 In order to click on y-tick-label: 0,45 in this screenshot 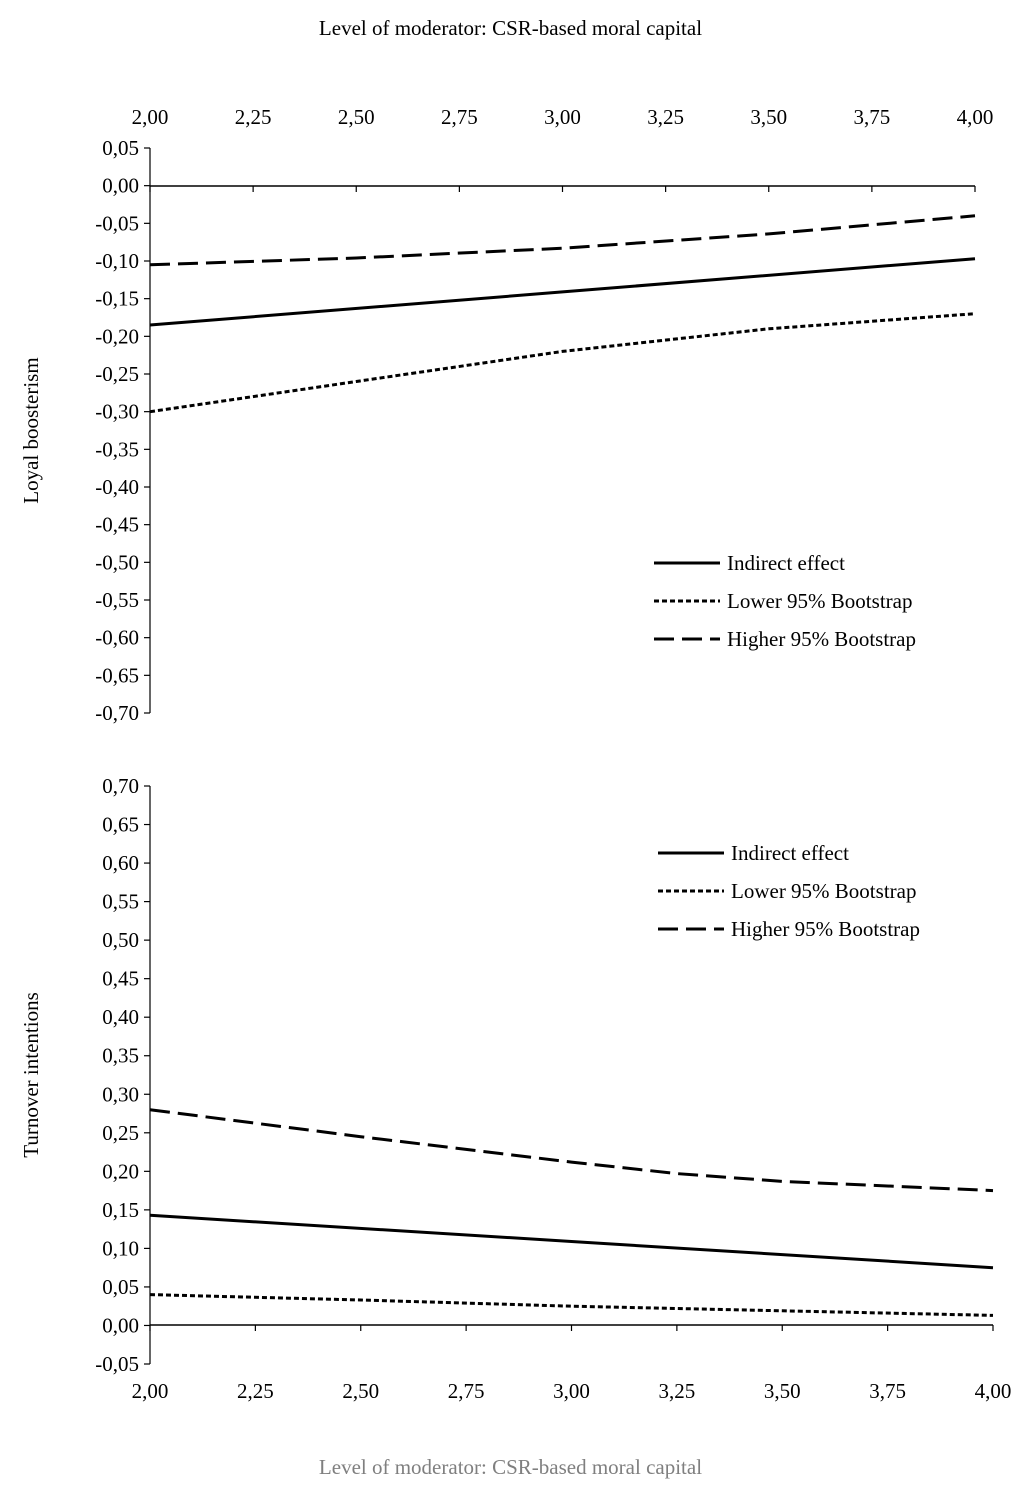, I will do `click(120, 979)`.